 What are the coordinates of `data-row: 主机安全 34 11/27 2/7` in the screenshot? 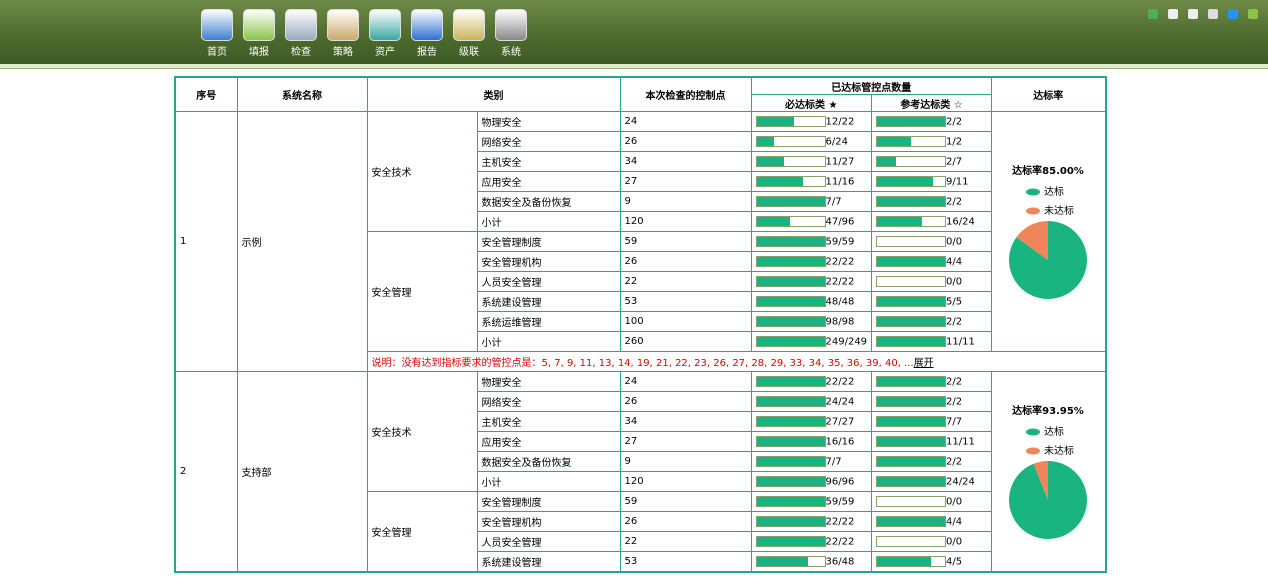 It's located at (640, 161).